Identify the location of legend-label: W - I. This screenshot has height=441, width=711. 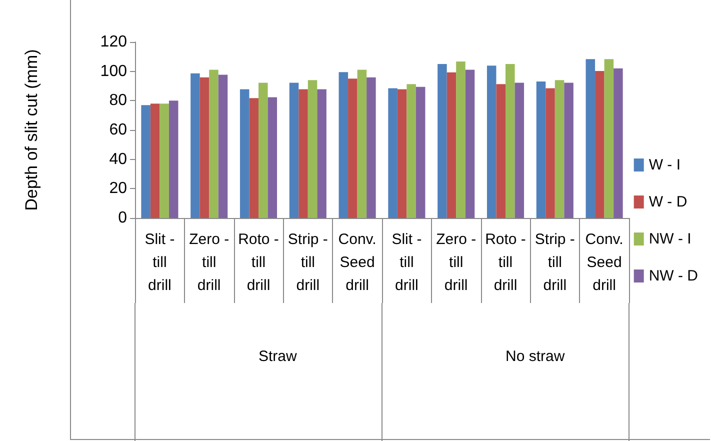
(664, 165).